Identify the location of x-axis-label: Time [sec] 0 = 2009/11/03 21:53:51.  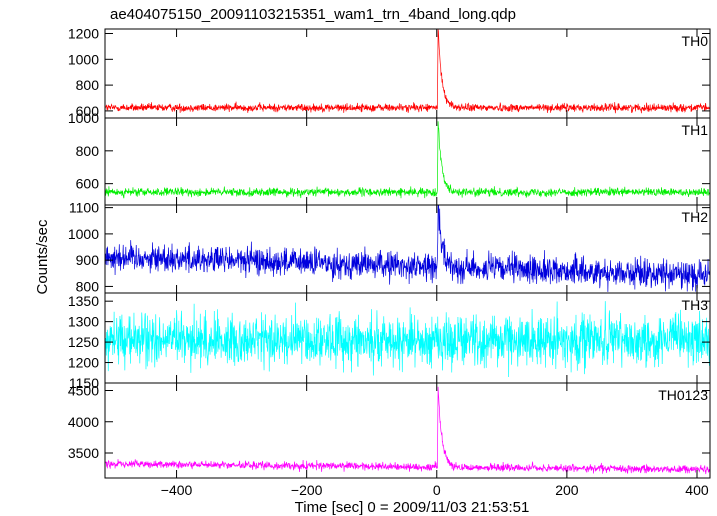
(412, 507).